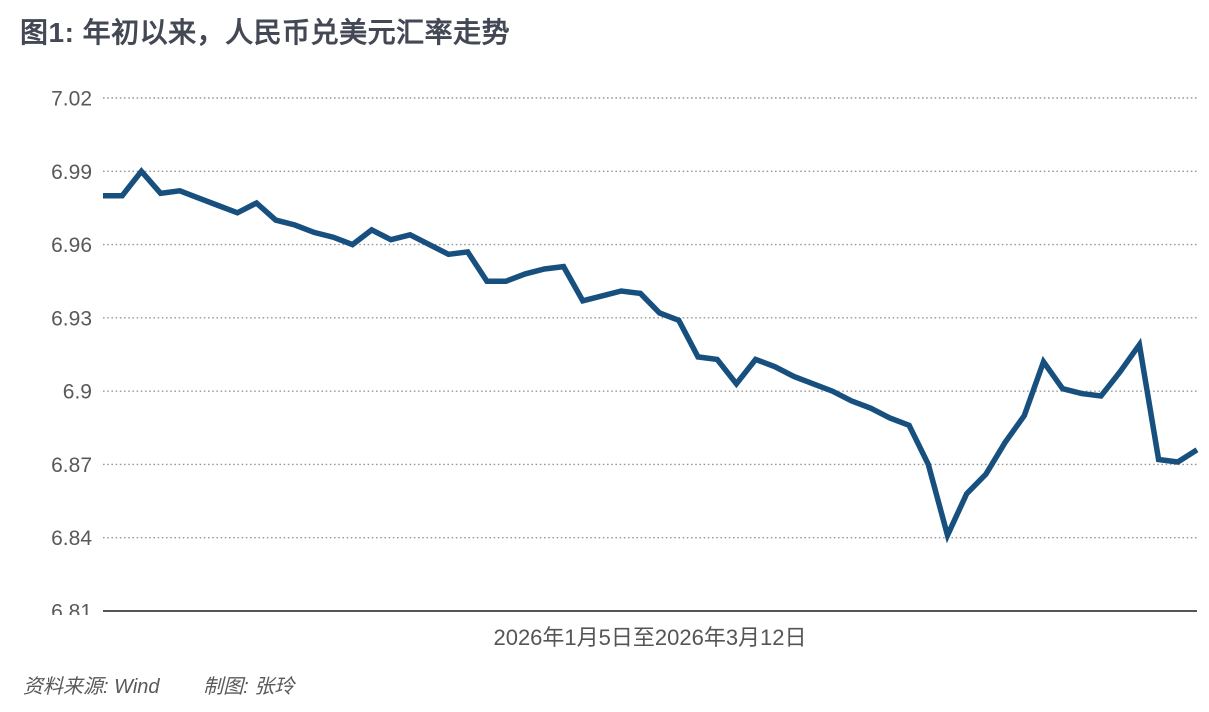  What do you see at coordinates (71, 245) in the screenshot?
I see `y-tick-label: 6.96` at bounding box center [71, 245].